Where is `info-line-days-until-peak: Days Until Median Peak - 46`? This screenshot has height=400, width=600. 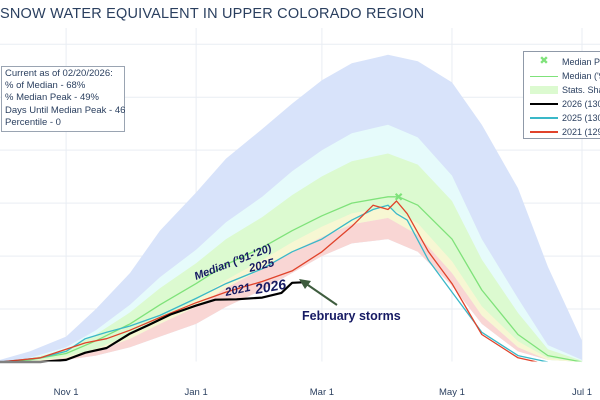
info-line-days-until-peak: Days Until Median Peak - 46 is located at coordinates (65, 110).